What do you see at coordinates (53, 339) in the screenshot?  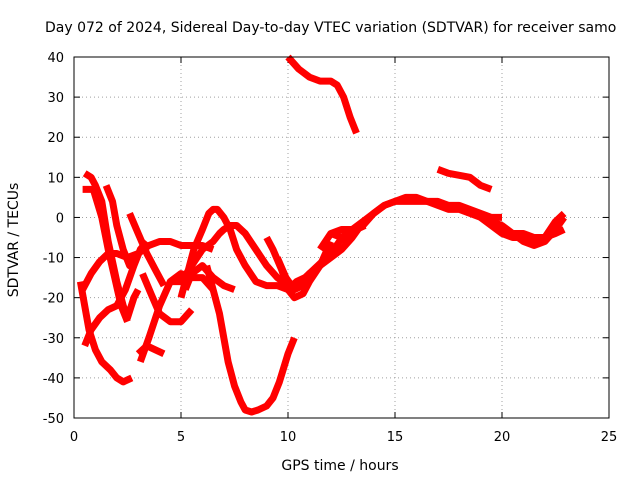 I see `y-tick-label: -30` at bounding box center [53, 339].